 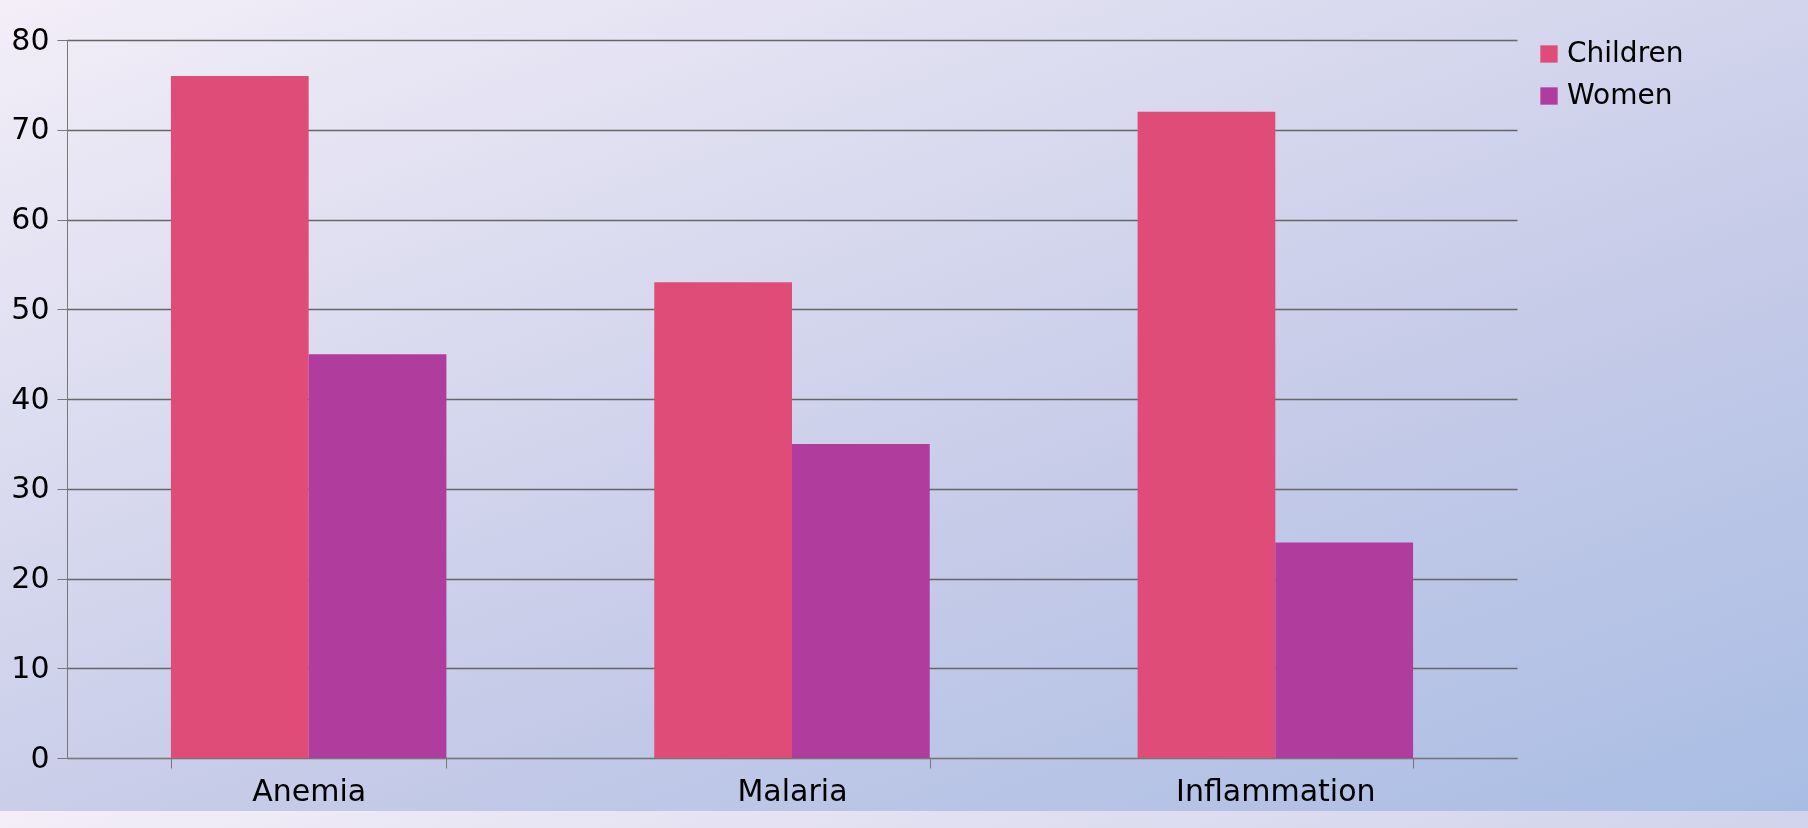 I want to click on y-tick-label: 30, so click(x=30, y=488).